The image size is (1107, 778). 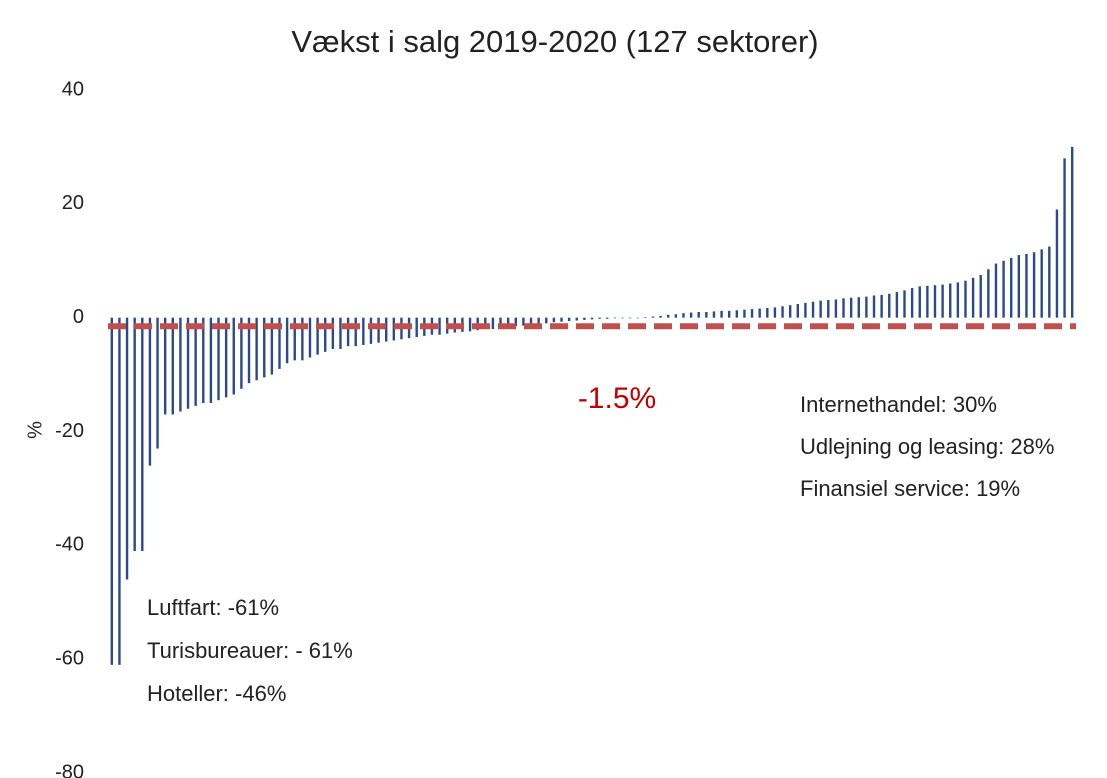 I want to click on annotation: Udlejning og leasing: 28%, so click(x=927, y=446).